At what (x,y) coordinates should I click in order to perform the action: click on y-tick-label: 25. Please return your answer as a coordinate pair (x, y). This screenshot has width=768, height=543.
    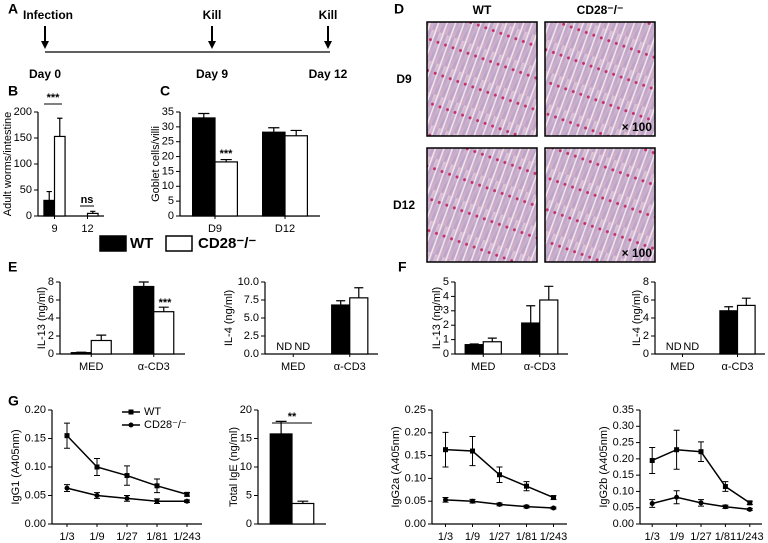
    Looking at the image, I should click on (168, 142).